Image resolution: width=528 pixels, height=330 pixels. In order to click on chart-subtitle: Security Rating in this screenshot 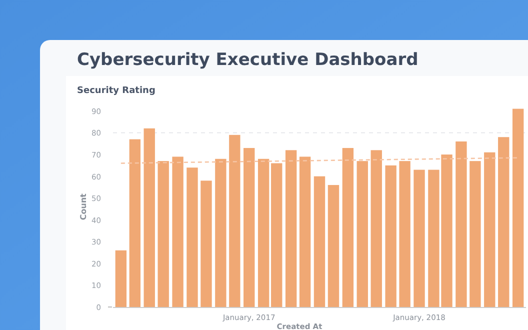, I will do `click(116, 91)`.